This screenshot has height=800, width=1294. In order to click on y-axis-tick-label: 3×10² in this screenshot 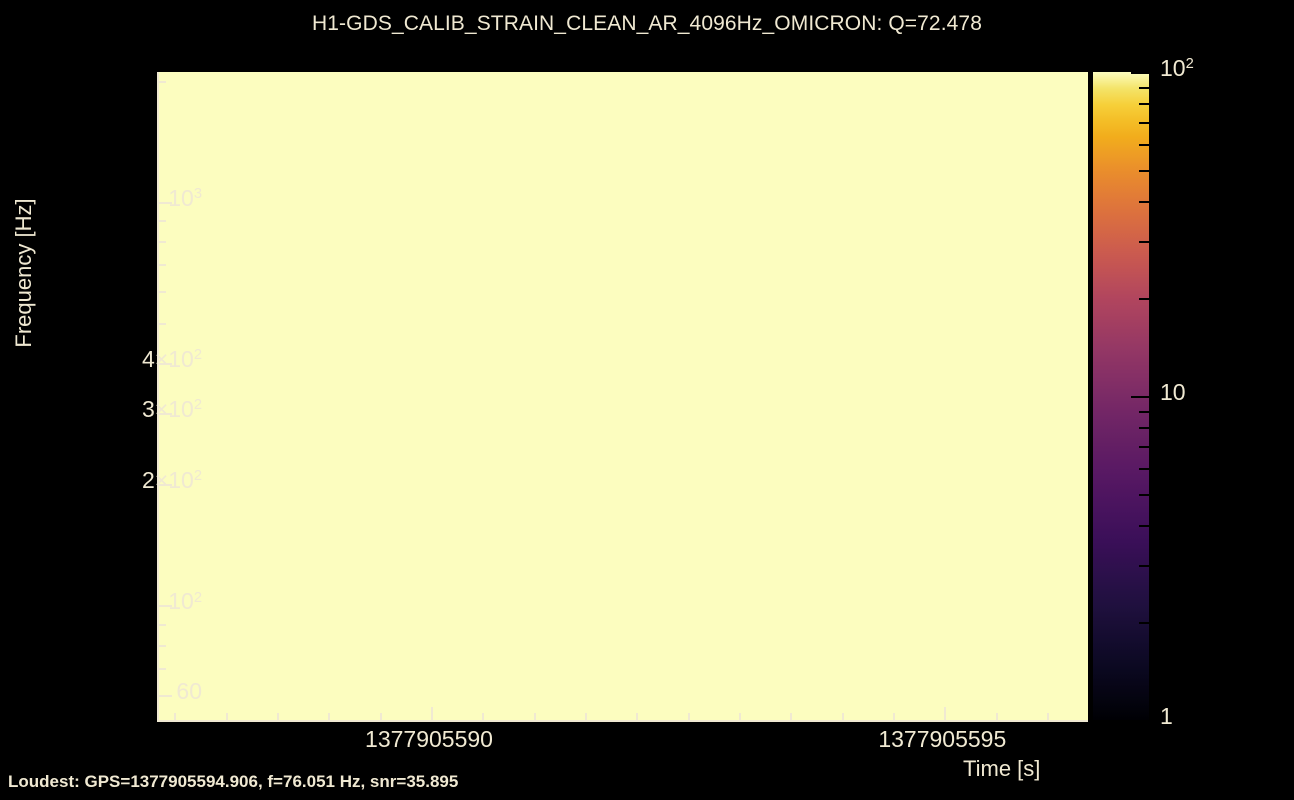, I will do `click(172, 408)`.